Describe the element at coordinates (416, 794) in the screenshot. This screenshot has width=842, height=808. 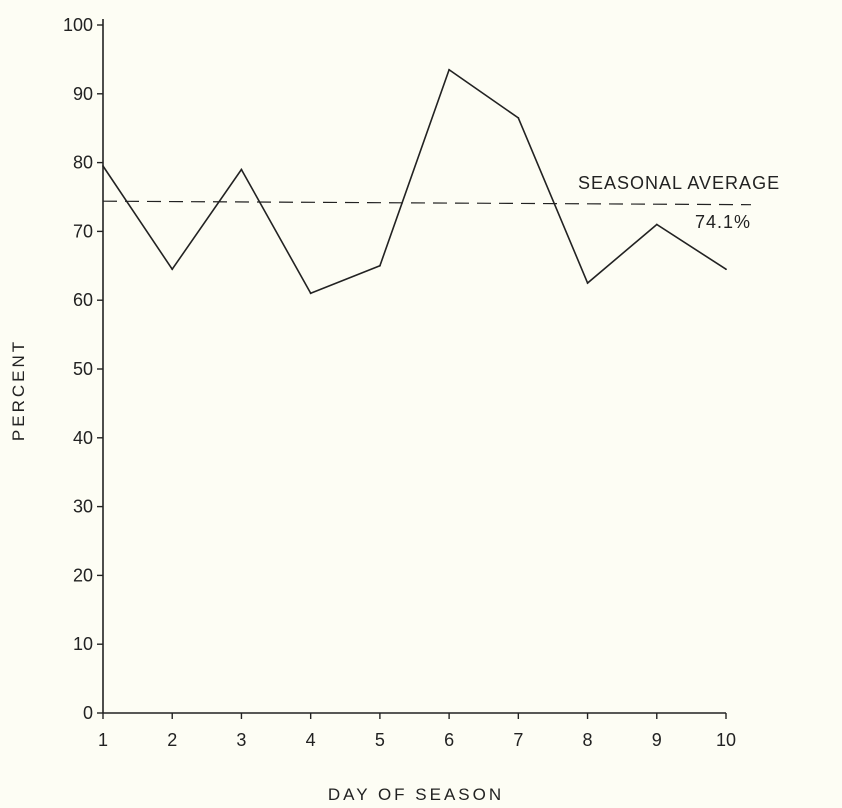
I see `x-axis-title: DAY OF SEASON` at that location.